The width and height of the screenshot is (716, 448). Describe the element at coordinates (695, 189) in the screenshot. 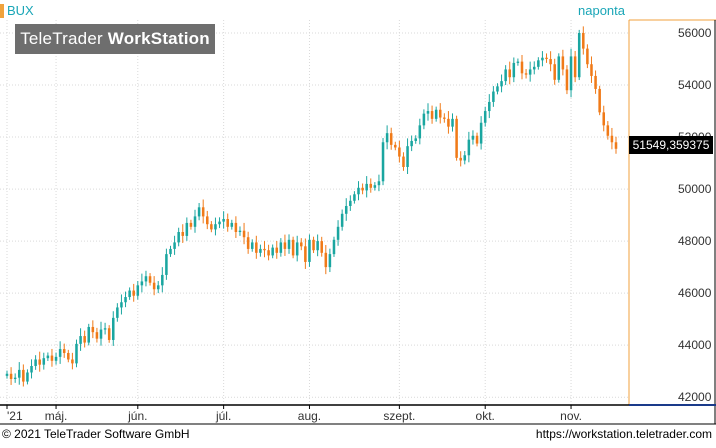

I see `y-tick-label: 50000` at that location.